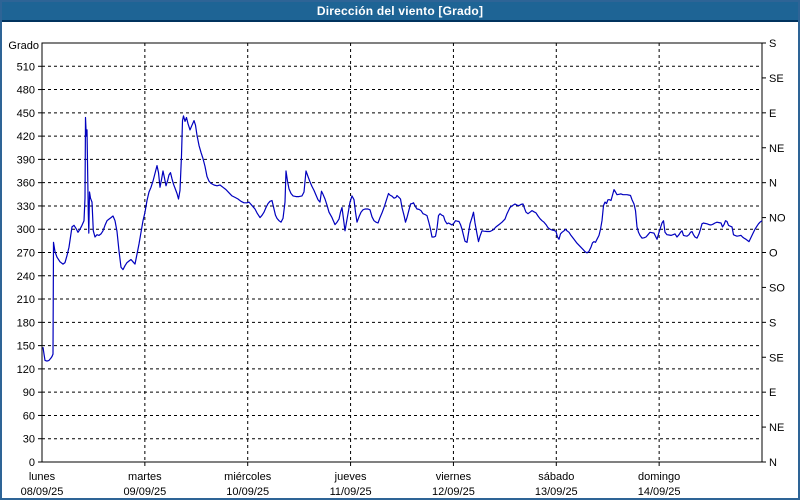 This screenshot has height=500, width=800. What do you see at coordinates (26, 160) in the screenshot?
I see `y-axis-tick-label-left: 390` at bounding box center [26, 160].